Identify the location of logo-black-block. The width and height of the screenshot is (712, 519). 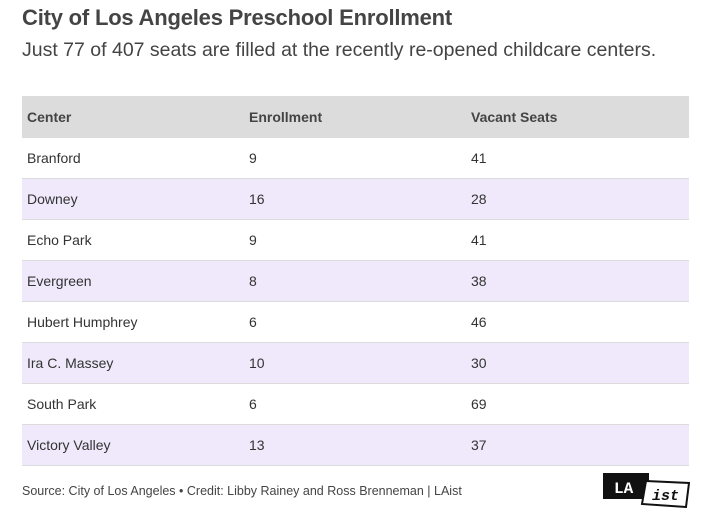
(626, 486).